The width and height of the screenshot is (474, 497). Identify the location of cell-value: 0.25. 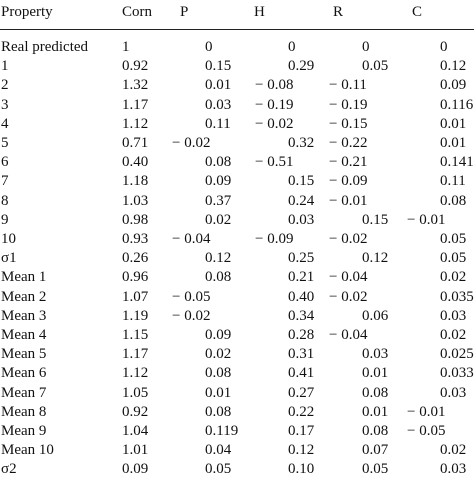
(301, 258).